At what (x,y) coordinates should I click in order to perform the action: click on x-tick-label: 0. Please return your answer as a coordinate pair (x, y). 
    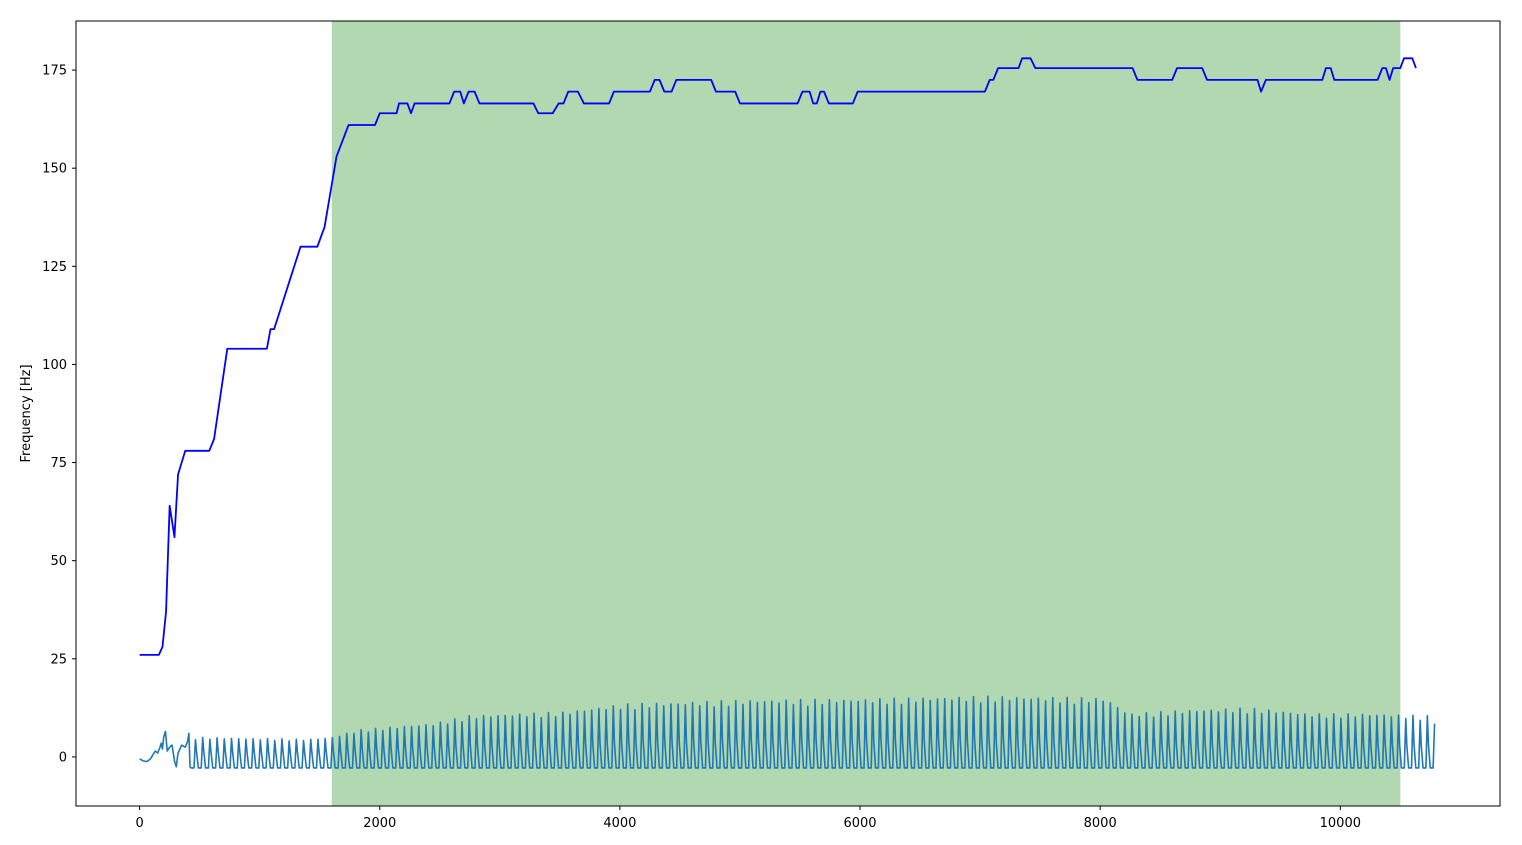
    Looking at the image, I should click on (139, 823).